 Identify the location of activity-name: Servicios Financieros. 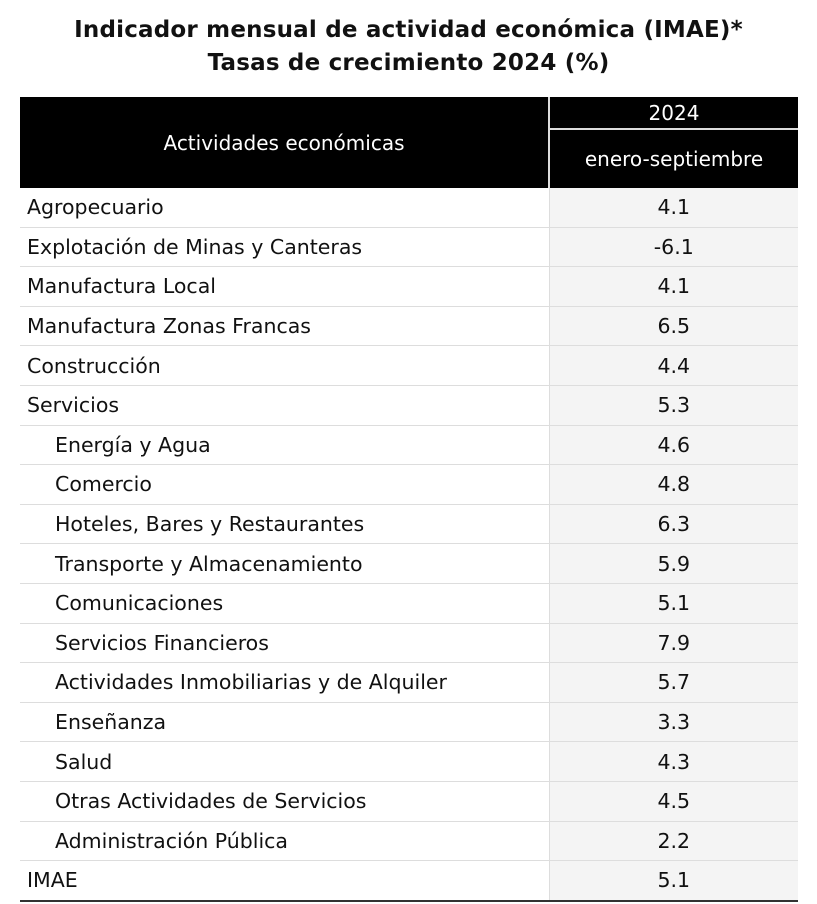
(284, 643).